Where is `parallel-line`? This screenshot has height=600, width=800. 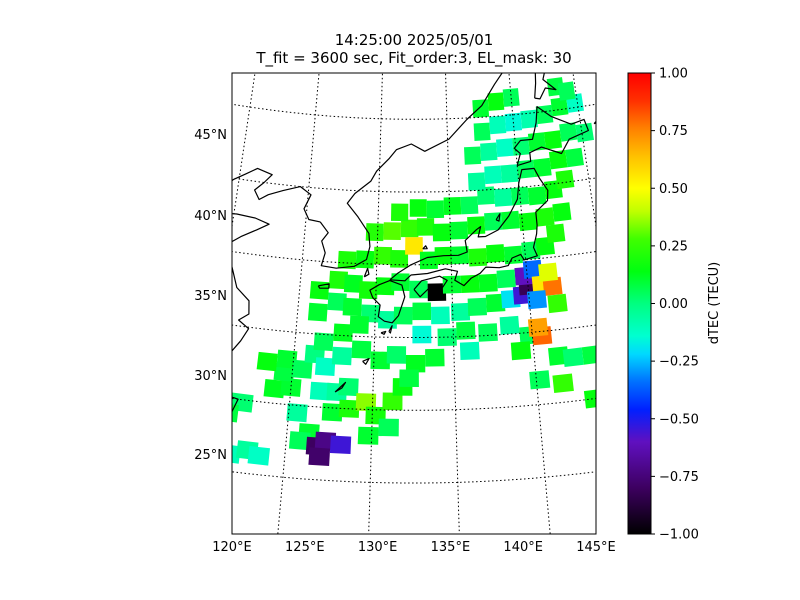 parallel-line is located at coordinates (414, 99).